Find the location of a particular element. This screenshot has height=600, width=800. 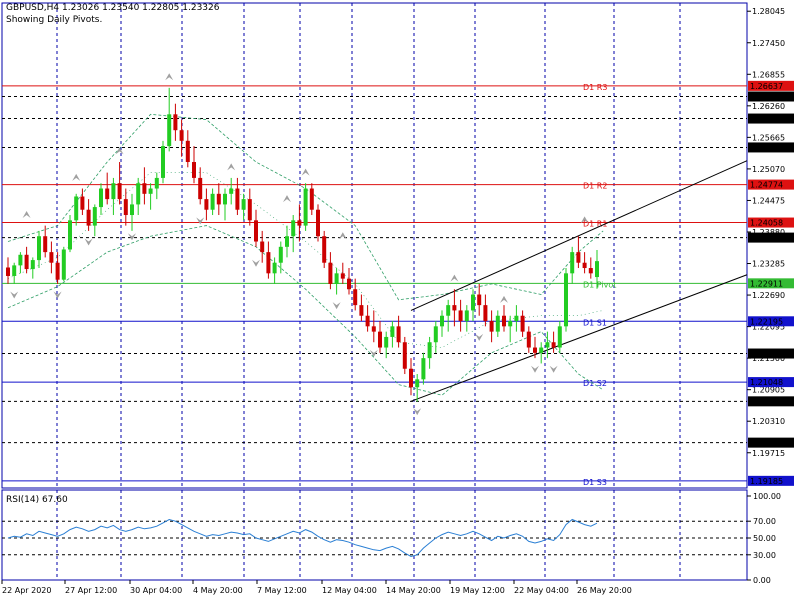

rsi-panel-border is located at coordinates (374, 535).